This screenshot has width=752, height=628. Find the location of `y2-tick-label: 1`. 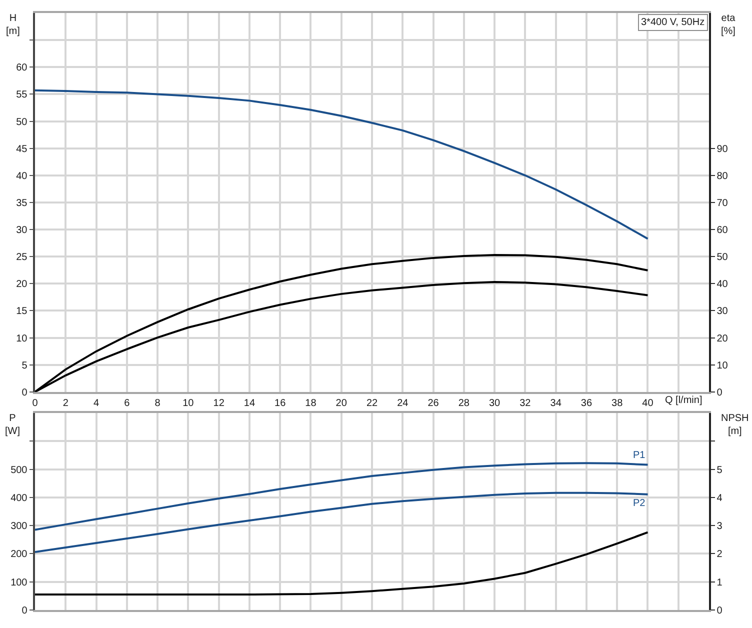

y2-tick-label: 1 is located at coordinates (719, 582).